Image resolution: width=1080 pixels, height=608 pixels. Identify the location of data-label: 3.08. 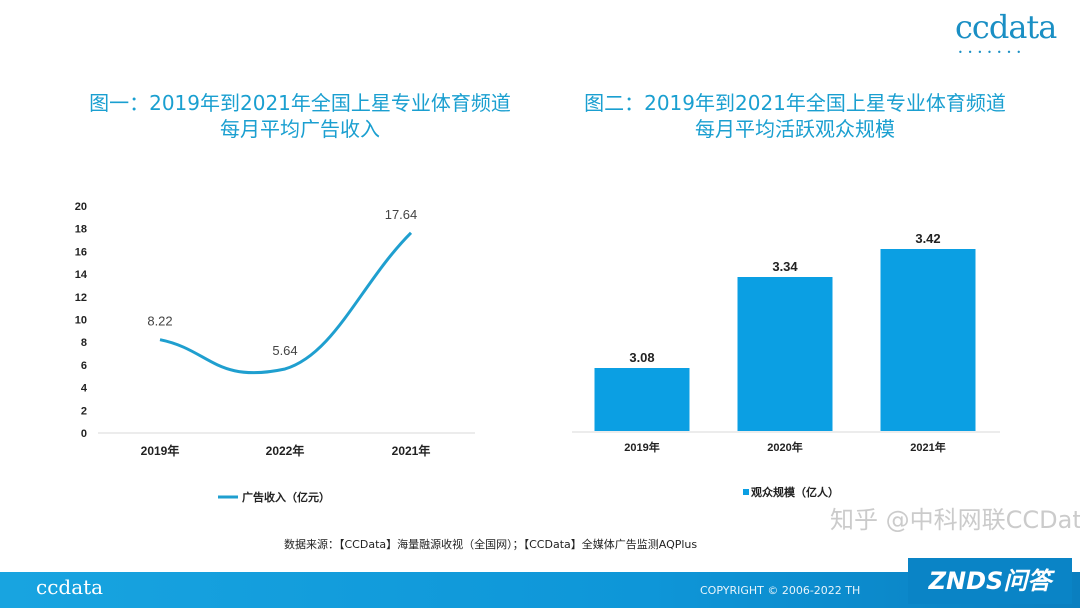
(641, 357).